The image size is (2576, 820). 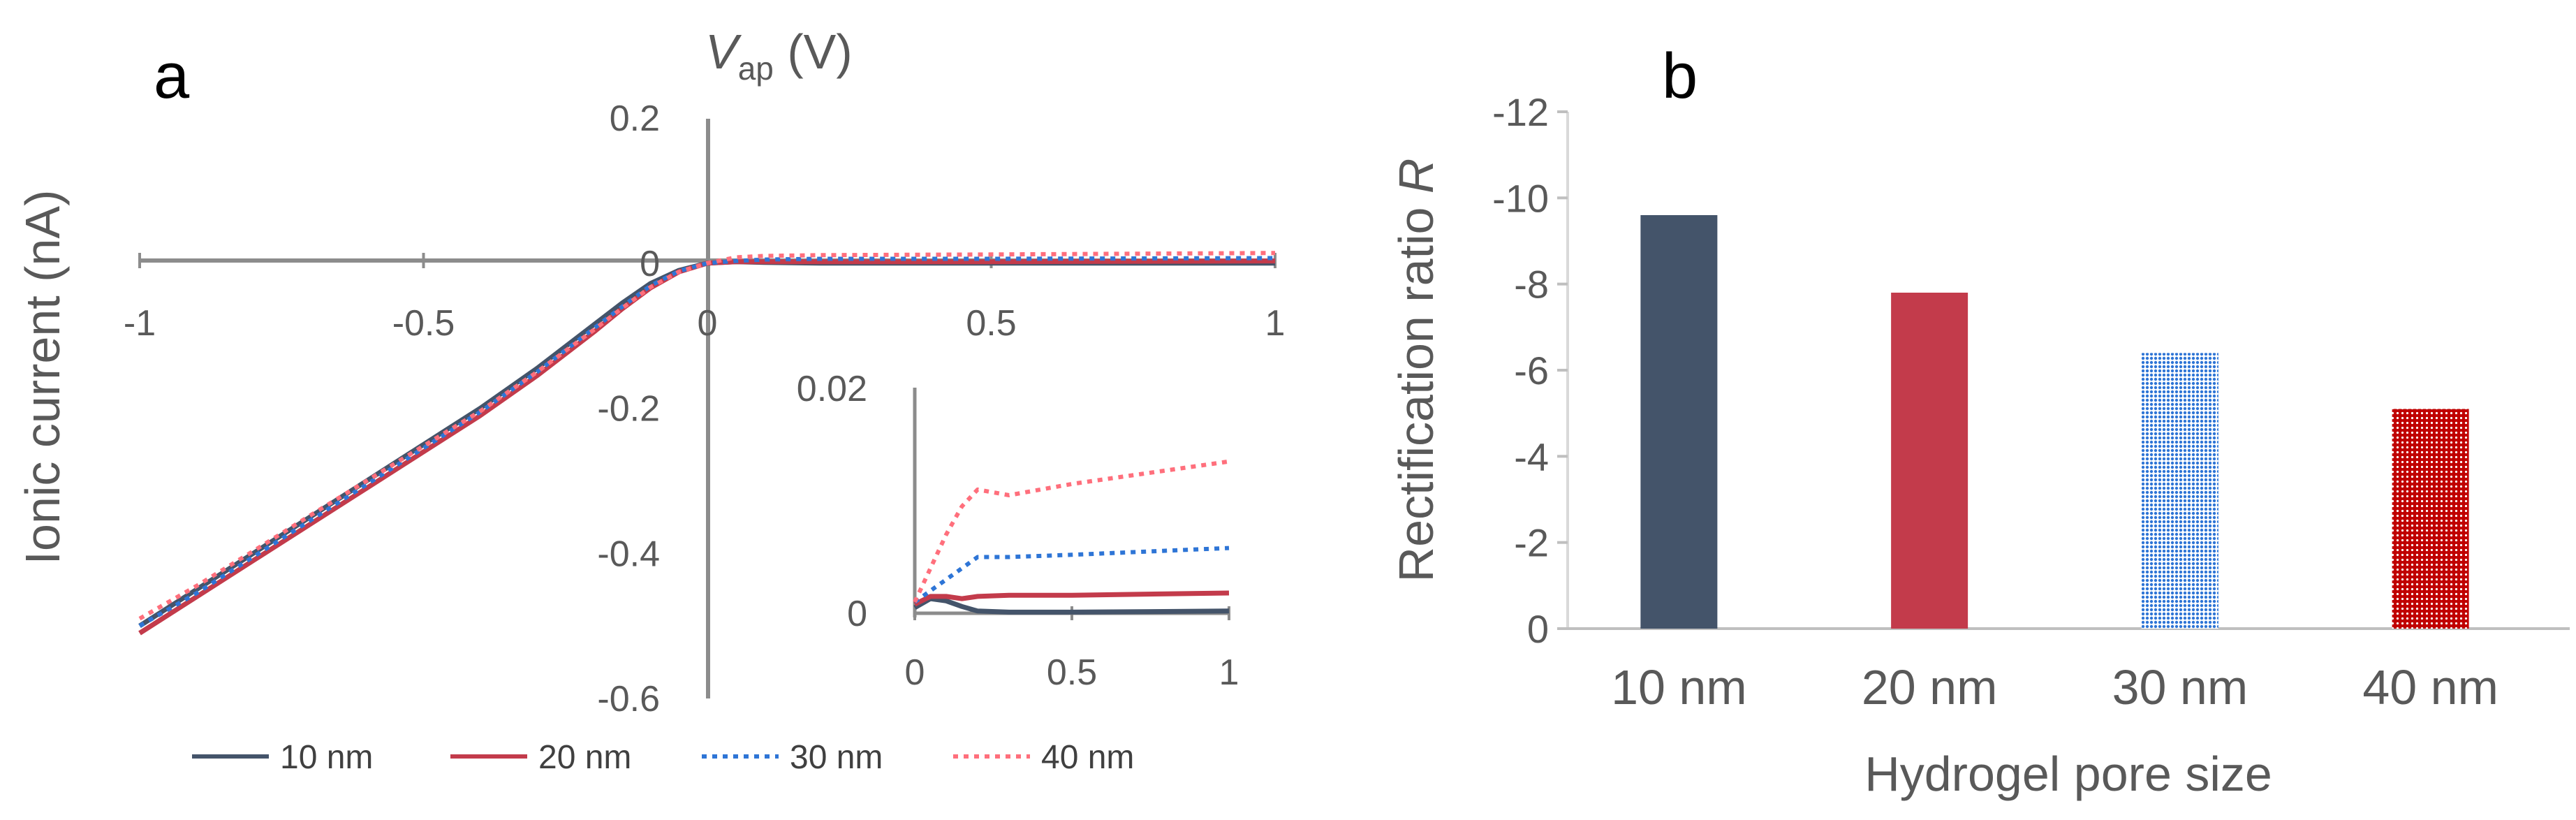 What do you see at coordinates (1229, 672) in the screenshot?
I see `inset-x-tick-label: 1` at bounding box center [1229, 672].